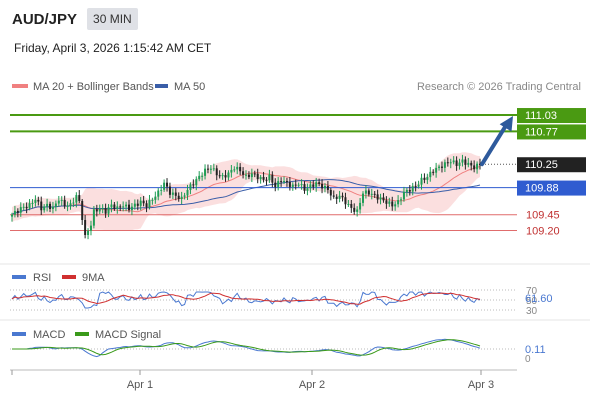  What do you see at coordinates (312, 385) in the screenshot?
I see `x-tick-label: Apr 2` at bounding box center [312, 385].